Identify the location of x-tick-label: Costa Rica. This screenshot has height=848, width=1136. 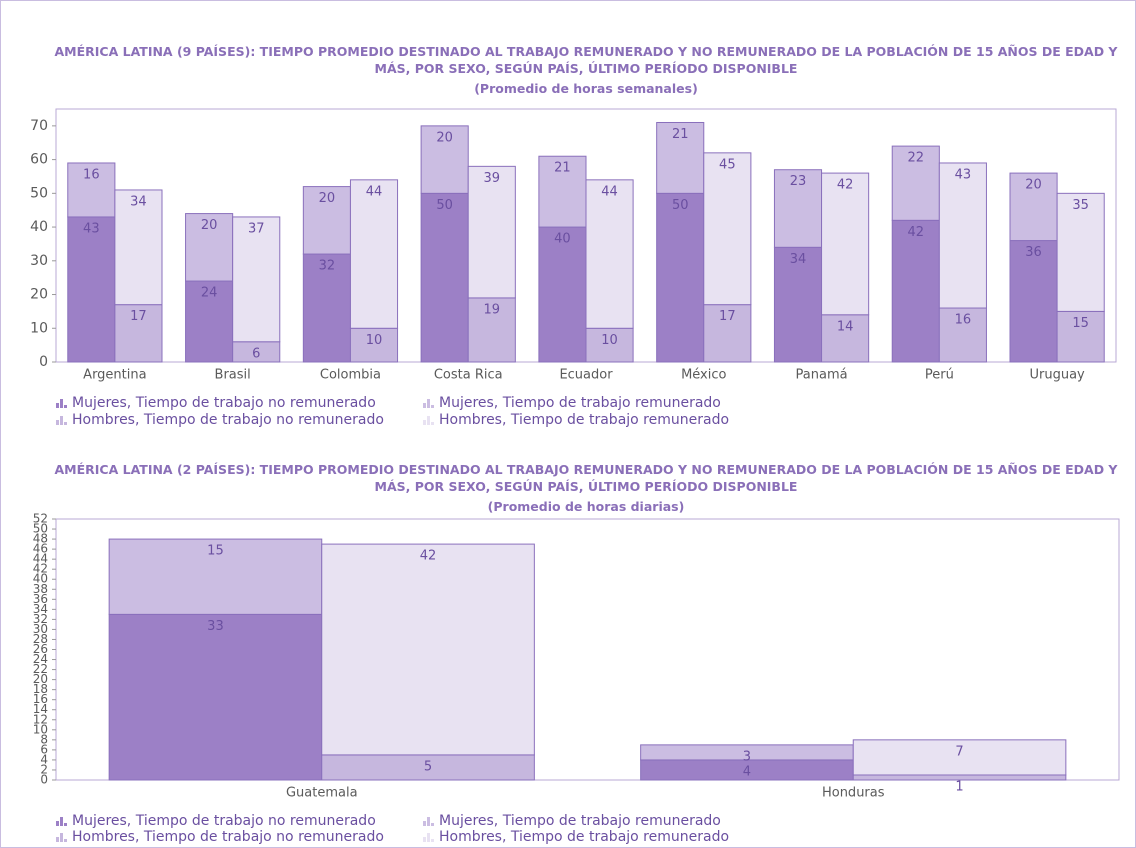
(468, 375).